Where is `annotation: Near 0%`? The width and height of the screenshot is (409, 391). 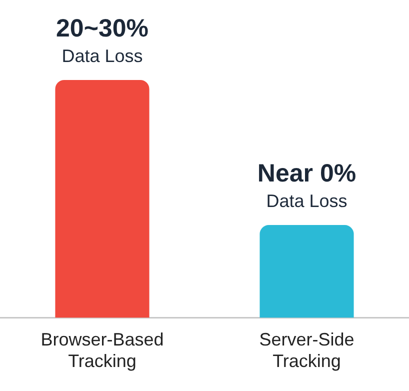
annotation: Near 0% is located at coordinates (306, 173).